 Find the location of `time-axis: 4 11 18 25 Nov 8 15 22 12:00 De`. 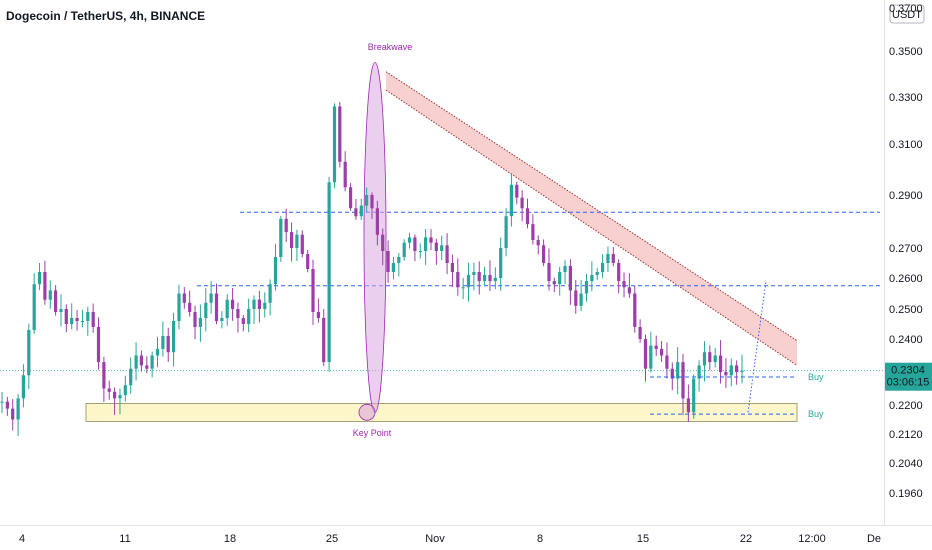

time-axis: 4 11 18 25 Nov 8 15 22 12:00 De is located at coordinates (450, 539).